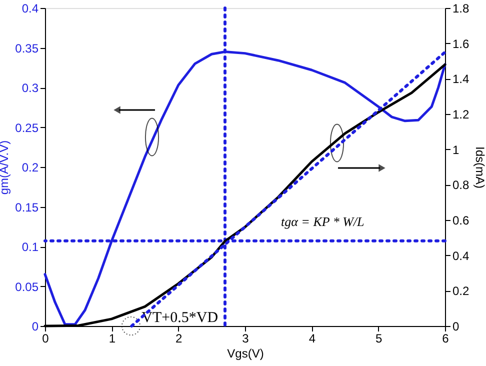 The image size is (486, 366). Describe the element at coordinates (35, 327) in the screenshot. I see `y-tick-label: 0` at that location.